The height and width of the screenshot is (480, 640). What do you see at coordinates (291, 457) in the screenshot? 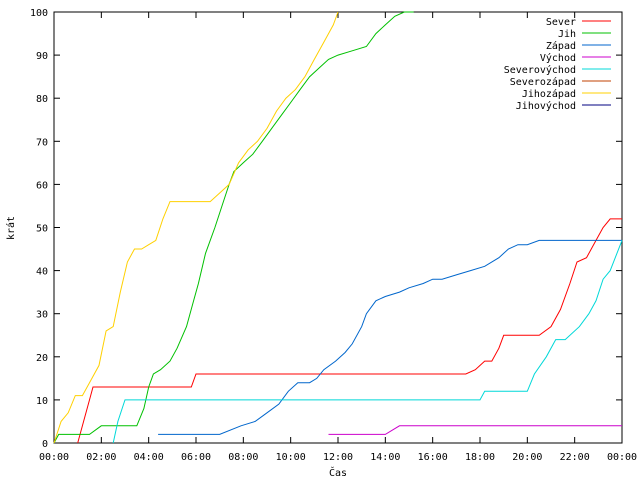
I see `x-tick-label: 10:00` at bounding box center [291, 457].